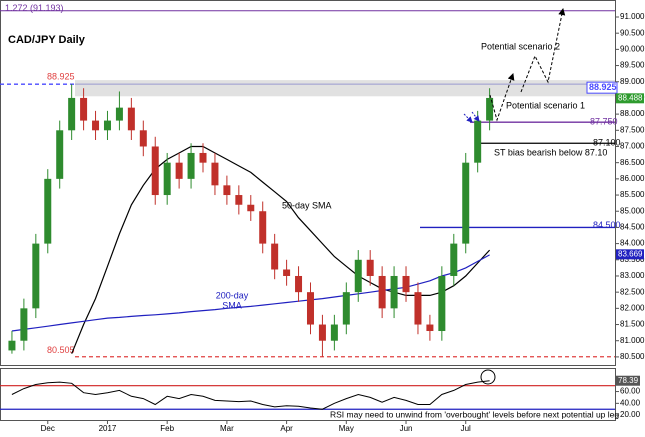 The width and height of the screenshot is (645, 437). Describe the element at coordinates (346, 428) in the screenshot. I see `x-tick-label: May` at that location.